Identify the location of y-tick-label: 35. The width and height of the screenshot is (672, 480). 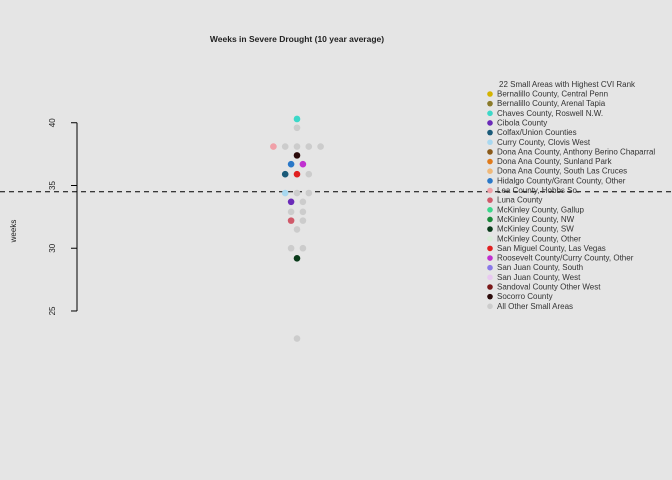
(52, 184).